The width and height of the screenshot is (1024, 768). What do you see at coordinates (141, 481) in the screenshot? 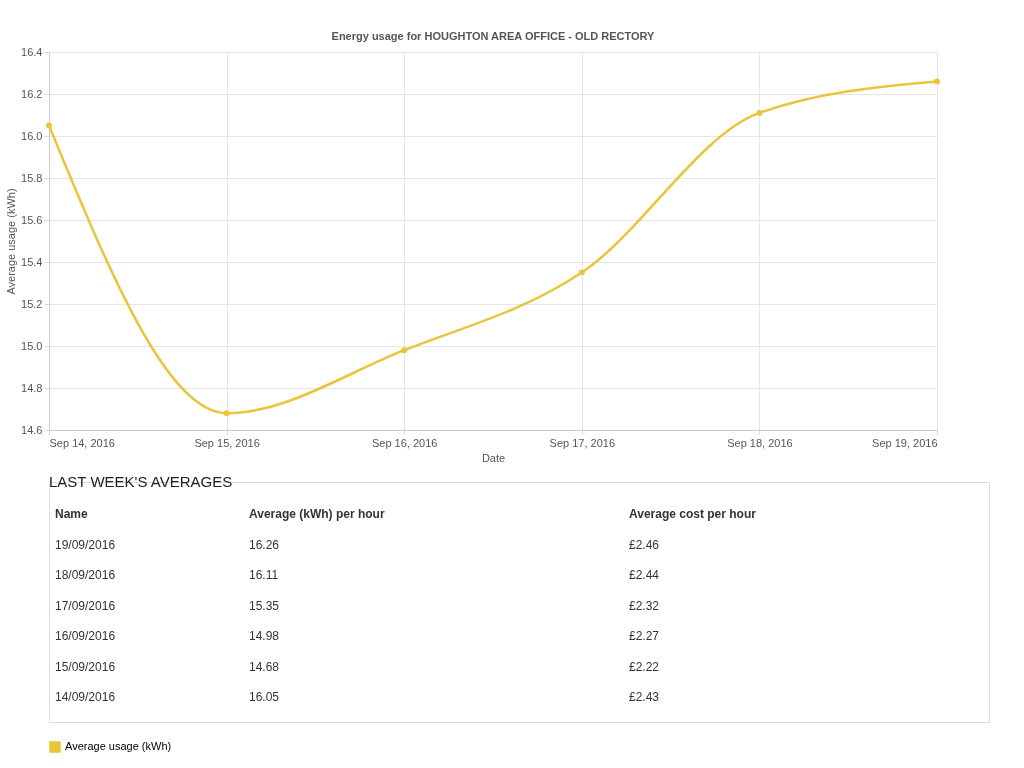
I see `text: LAST WEEK'S AVERAGES` at bounding box center [141, 481].